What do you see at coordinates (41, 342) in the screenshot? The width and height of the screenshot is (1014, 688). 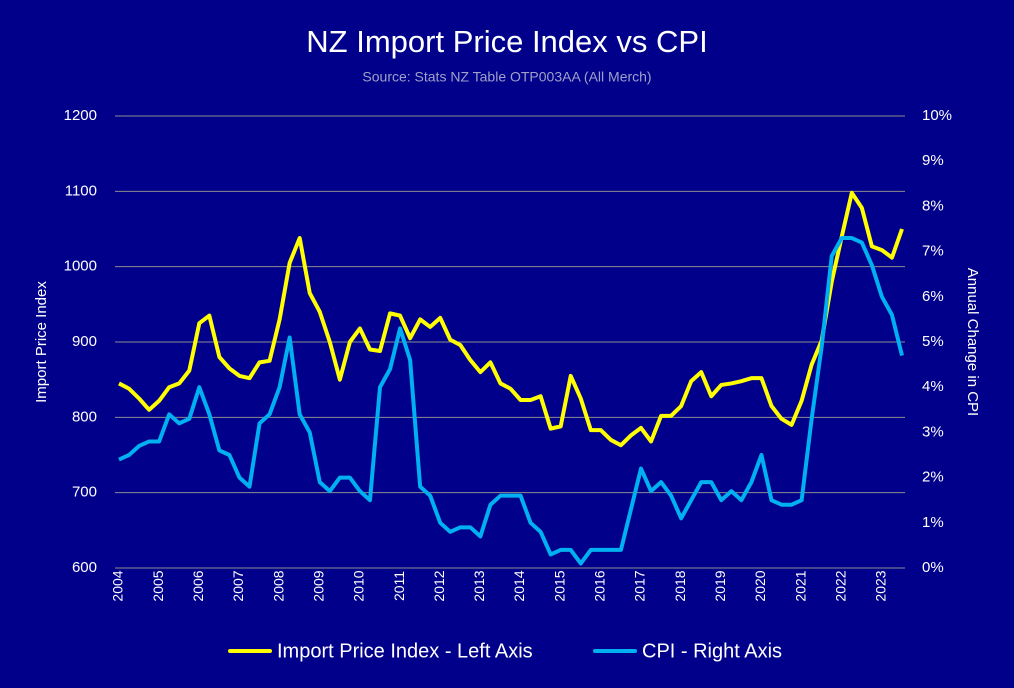 I see `y-axis-label: Import Price Index` at bounding box center [41, 342].